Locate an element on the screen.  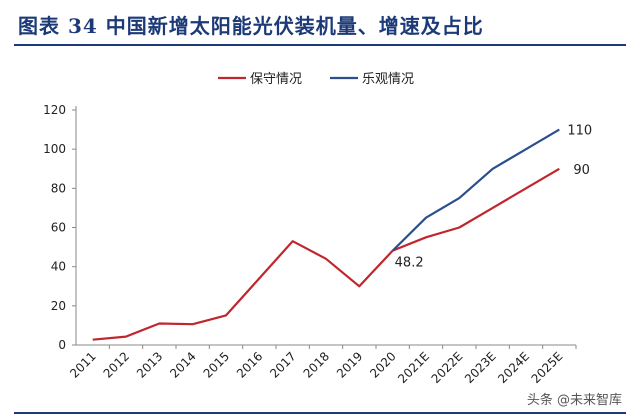
x-tick-label: 2024E is located at coordinates (513, 367).